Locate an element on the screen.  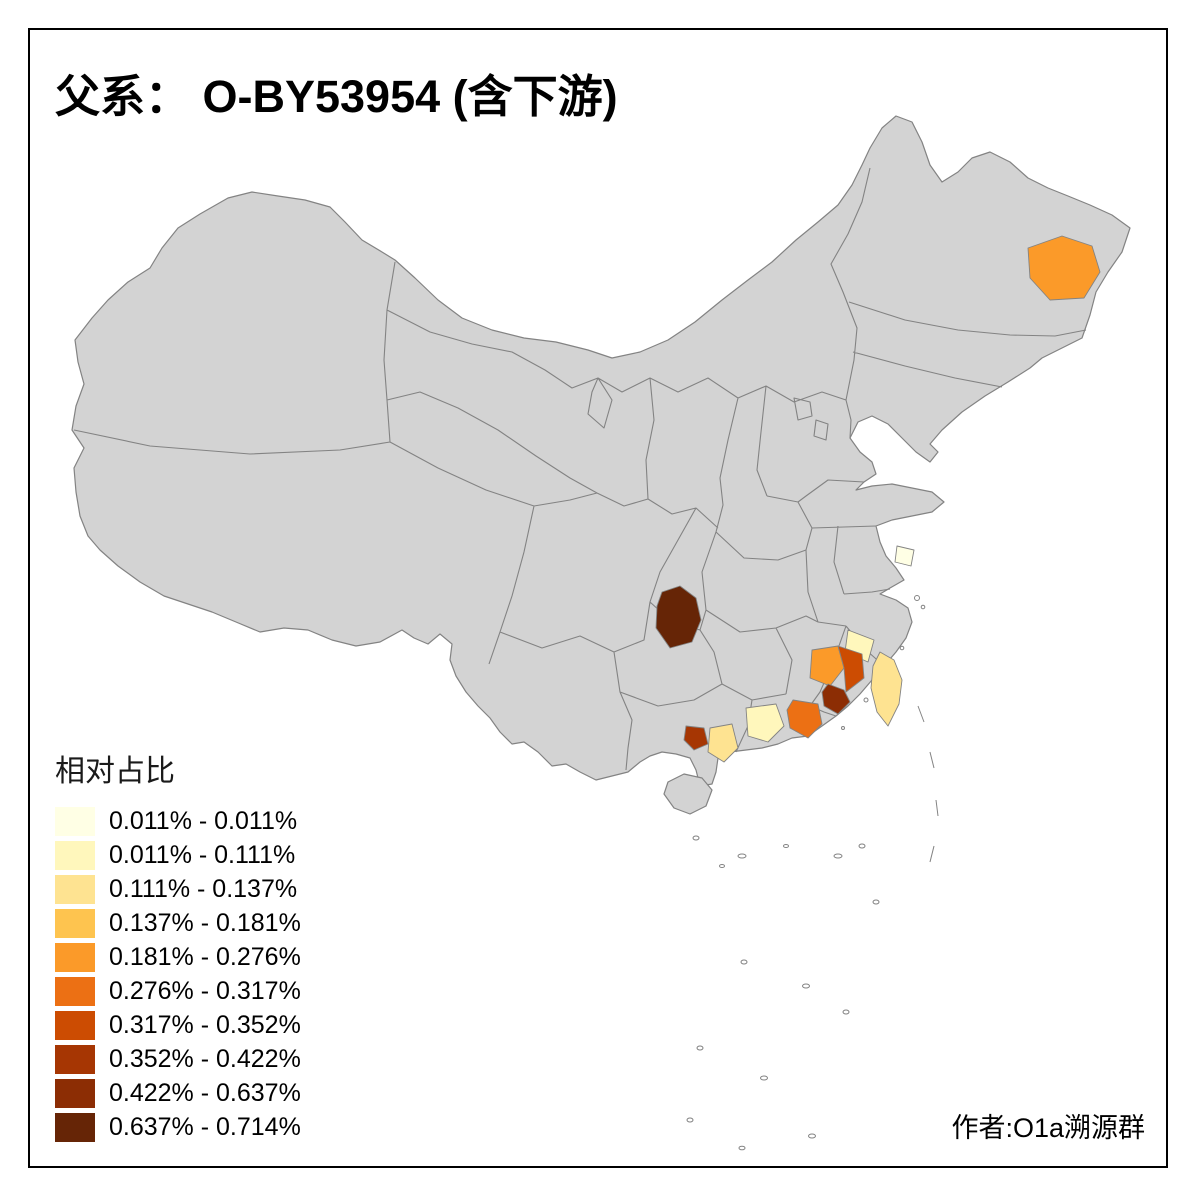
legend-label: 0.637% - 0.714% is located at coordinates (205, 1126).